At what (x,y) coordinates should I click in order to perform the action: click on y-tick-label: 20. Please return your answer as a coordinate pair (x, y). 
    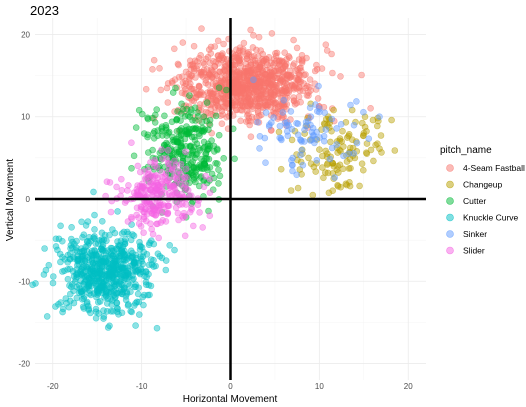
    Looking at the image, I should click on (25, 34).